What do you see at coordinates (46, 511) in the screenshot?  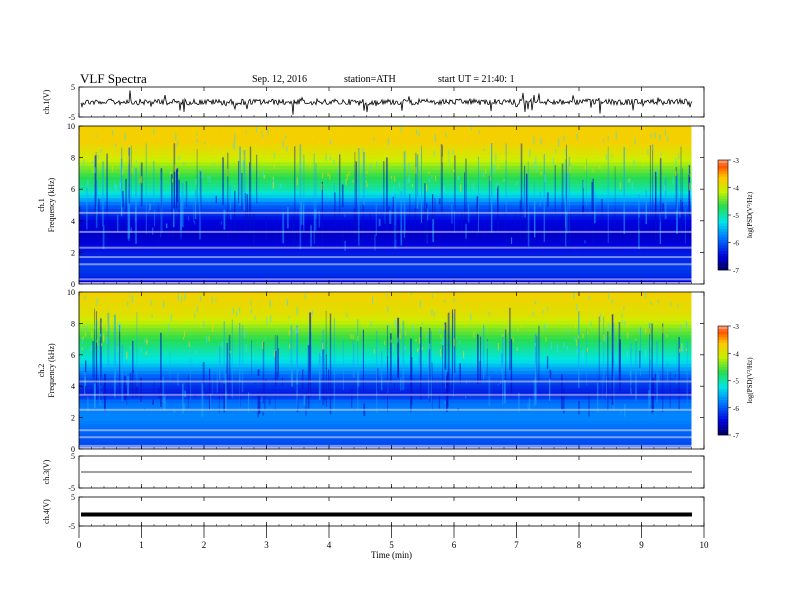 I see `y-axis-label: ch.4(V)` at bounding box center [46, 511].